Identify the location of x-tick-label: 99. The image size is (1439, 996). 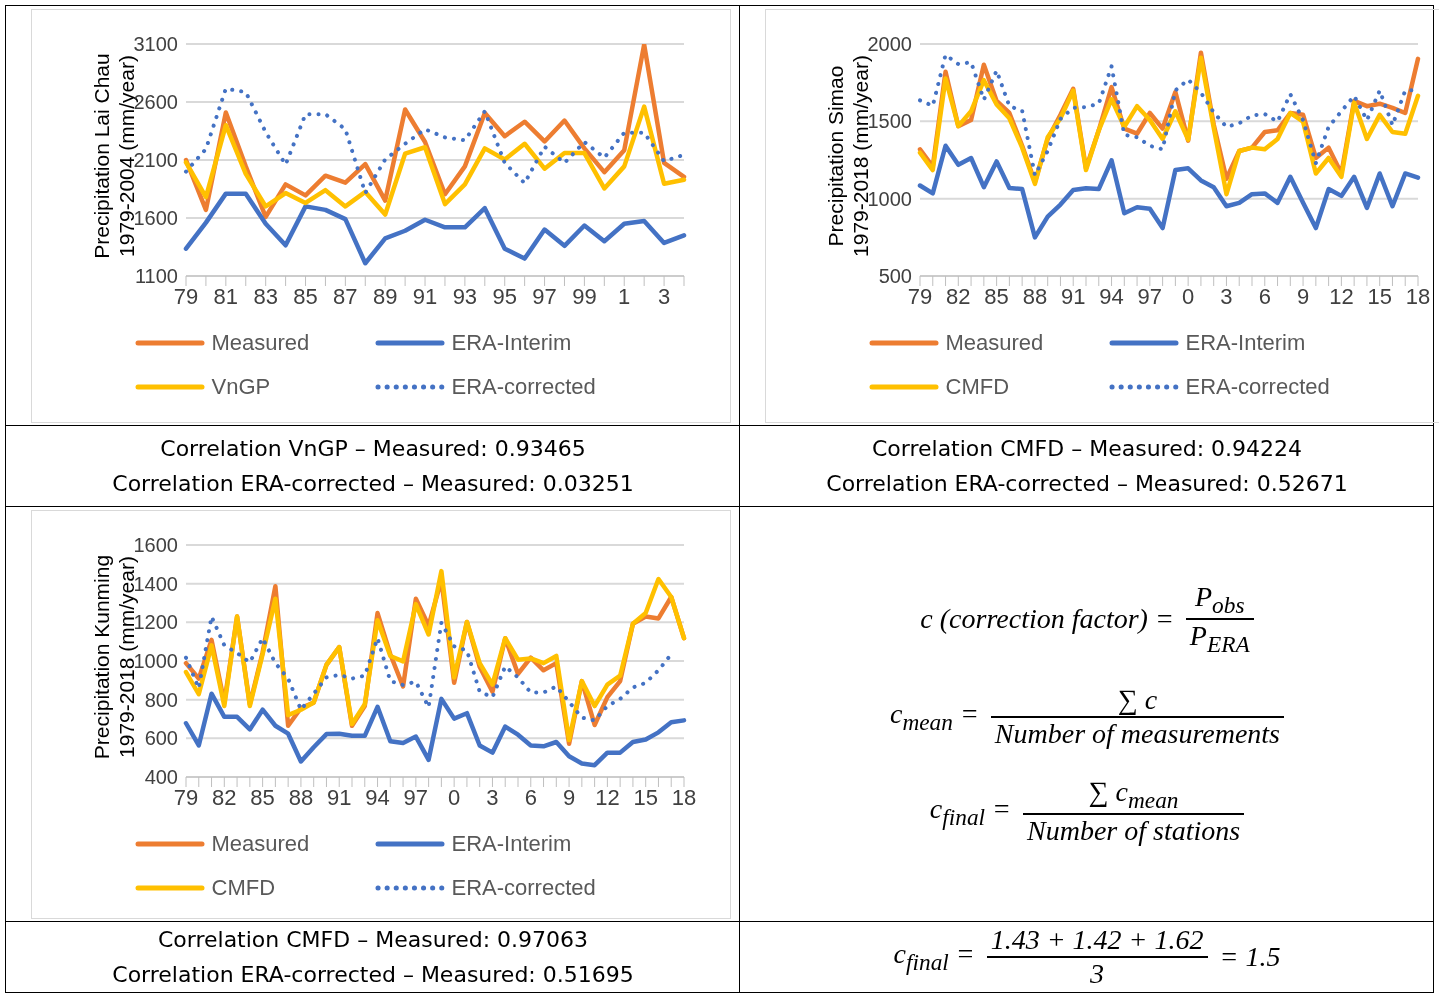
(584, 296).